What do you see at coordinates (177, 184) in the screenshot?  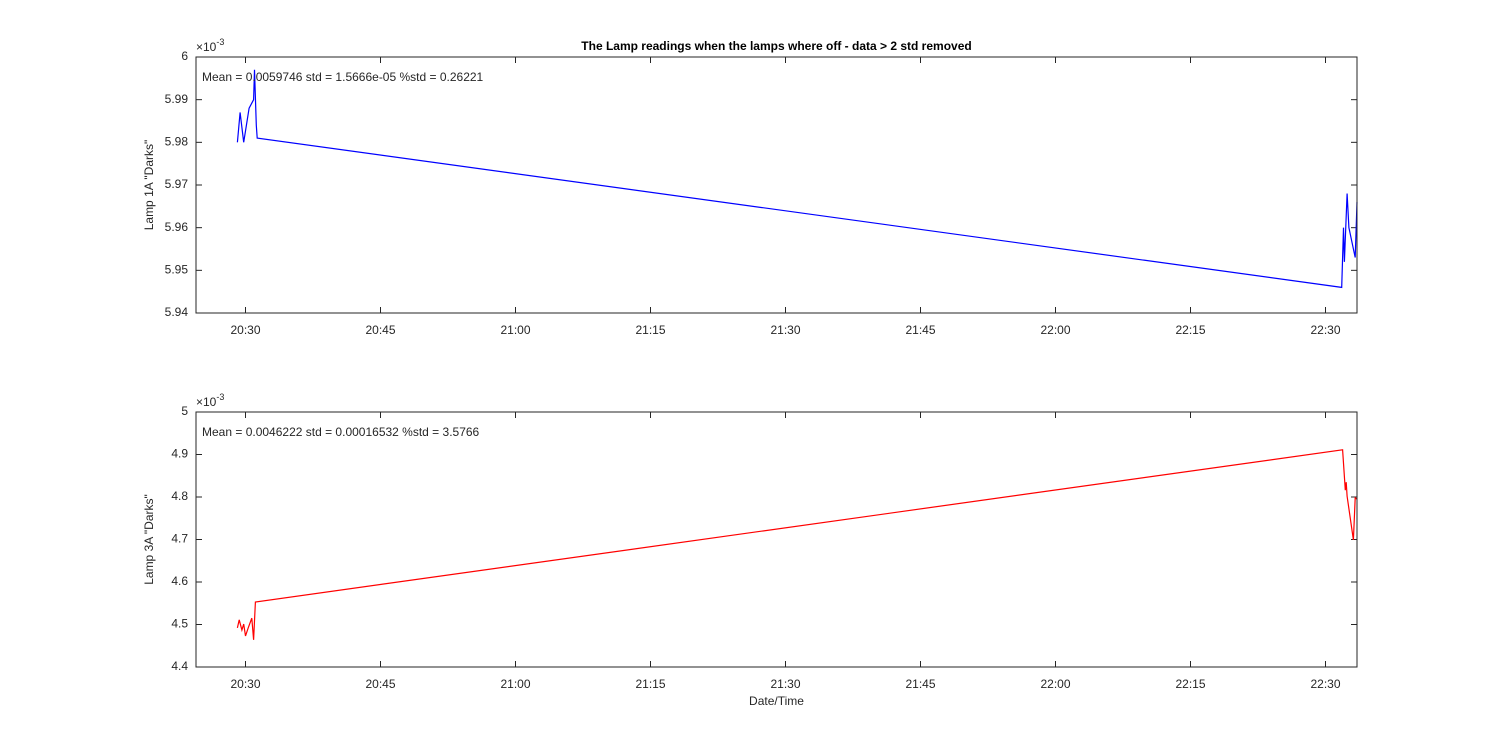 I see `y-tick-label: 5.97` at bounding box center [177, 184].